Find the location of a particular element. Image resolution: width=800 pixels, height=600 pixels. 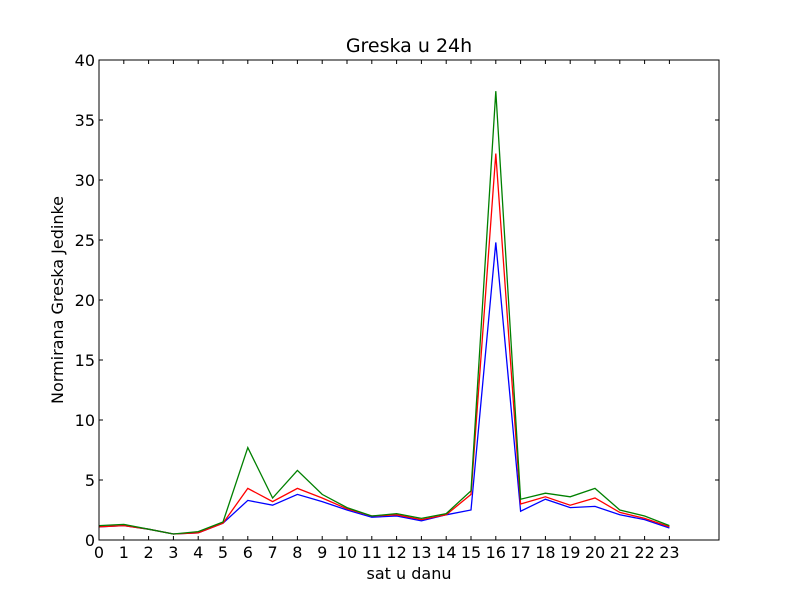

y-tick-label: 0 is located at coordinates (90, 540).